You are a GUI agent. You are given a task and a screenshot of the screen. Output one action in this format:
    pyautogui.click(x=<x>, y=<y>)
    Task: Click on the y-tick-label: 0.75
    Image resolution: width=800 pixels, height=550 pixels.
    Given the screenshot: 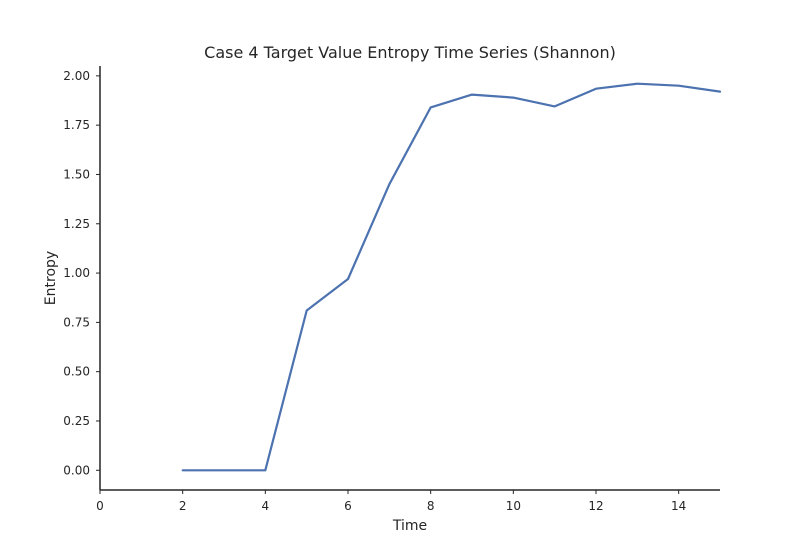 What is the action you would take?
    pyautogui.click(x=76, y=322)
    